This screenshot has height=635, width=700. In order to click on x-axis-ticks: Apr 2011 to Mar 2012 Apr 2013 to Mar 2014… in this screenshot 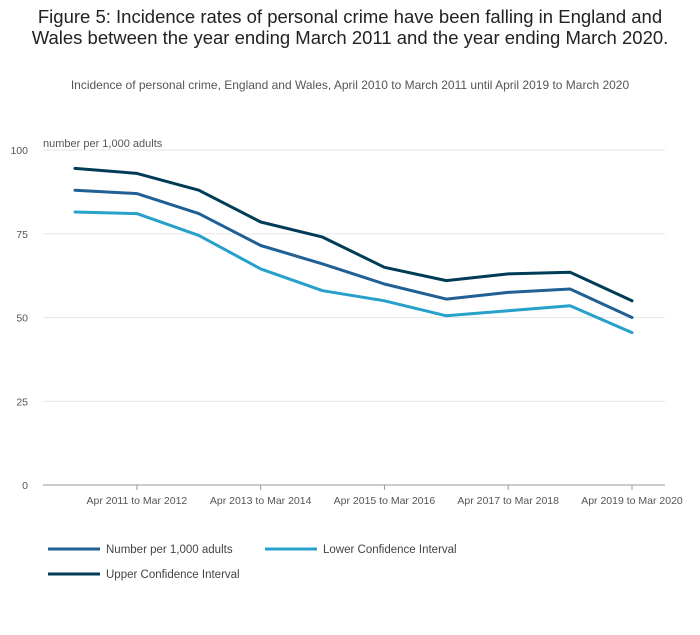, I will do `click(384, 496)`.